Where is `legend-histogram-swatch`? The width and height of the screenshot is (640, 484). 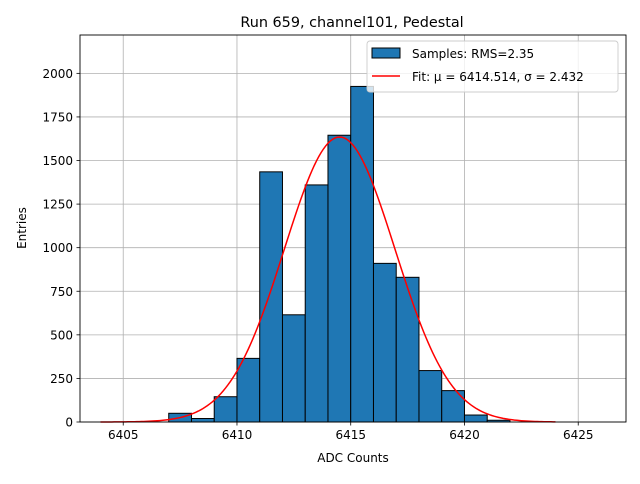 legend-histogram-swatch is located at coordinates (386, 53).